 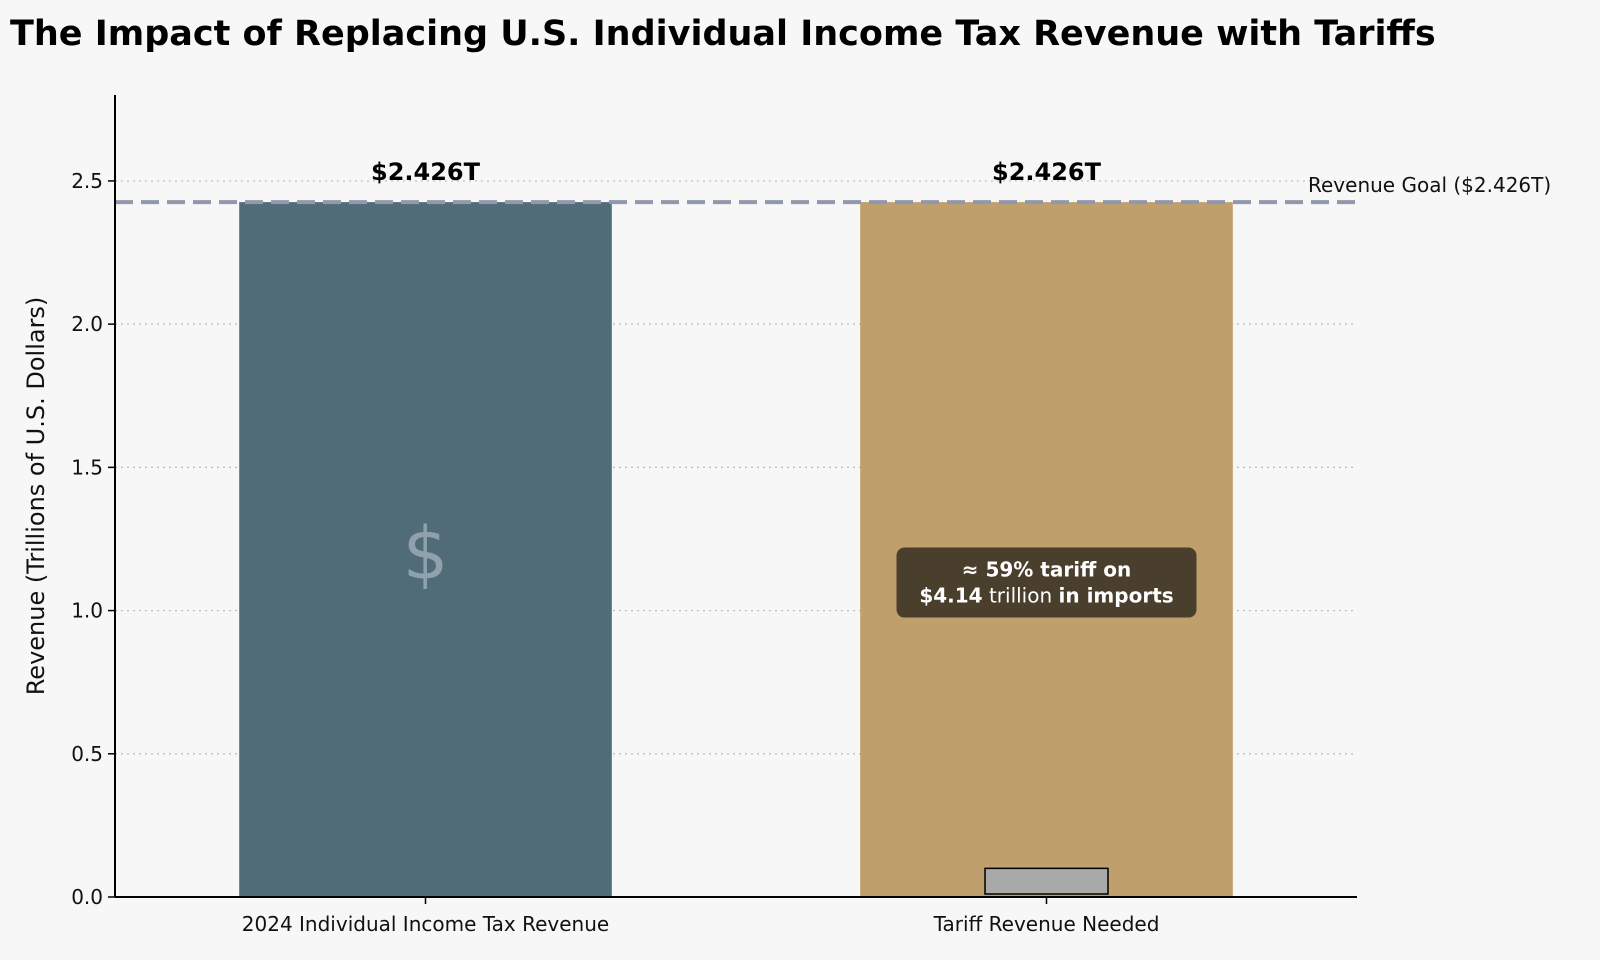 I want to click on annotation-amount: $4.14, so click(x=950, y=596).